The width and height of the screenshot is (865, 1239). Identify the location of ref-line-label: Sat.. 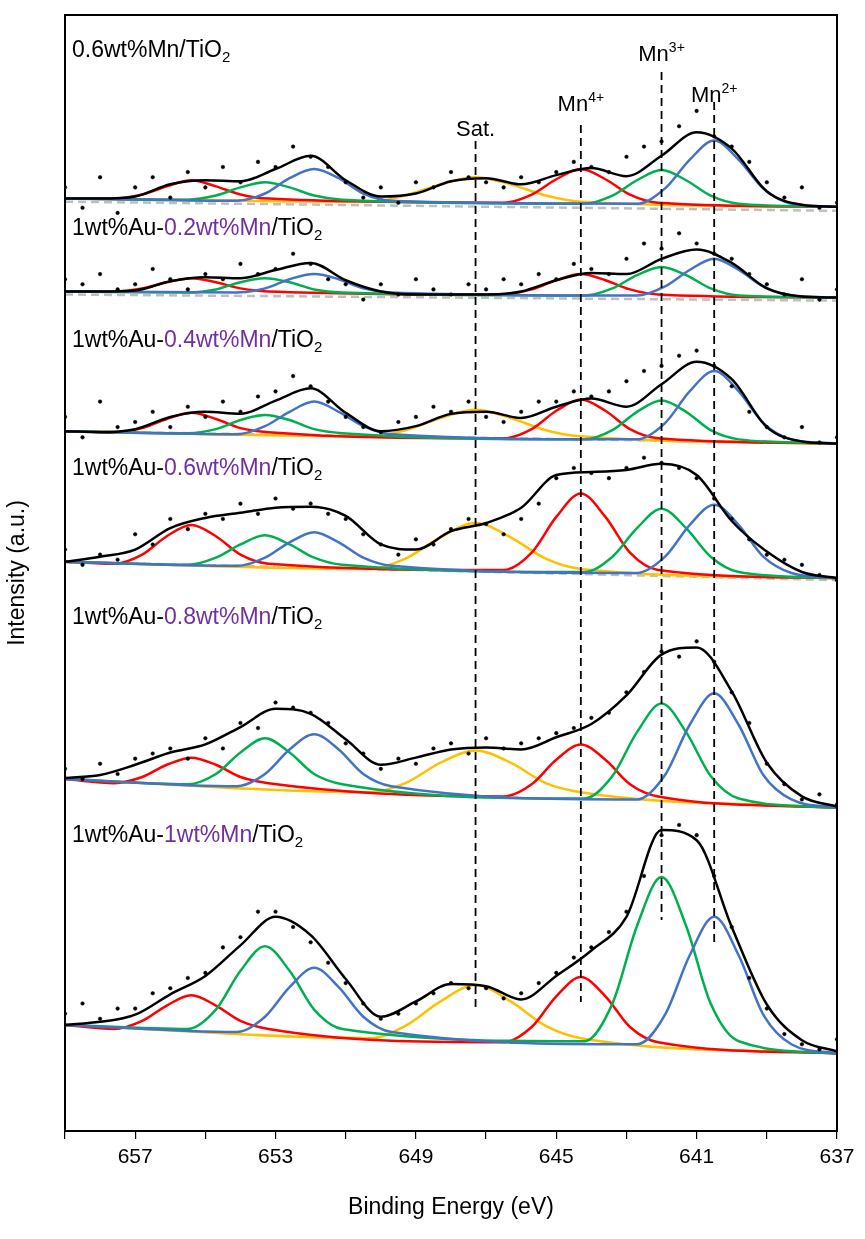
(476, 128).